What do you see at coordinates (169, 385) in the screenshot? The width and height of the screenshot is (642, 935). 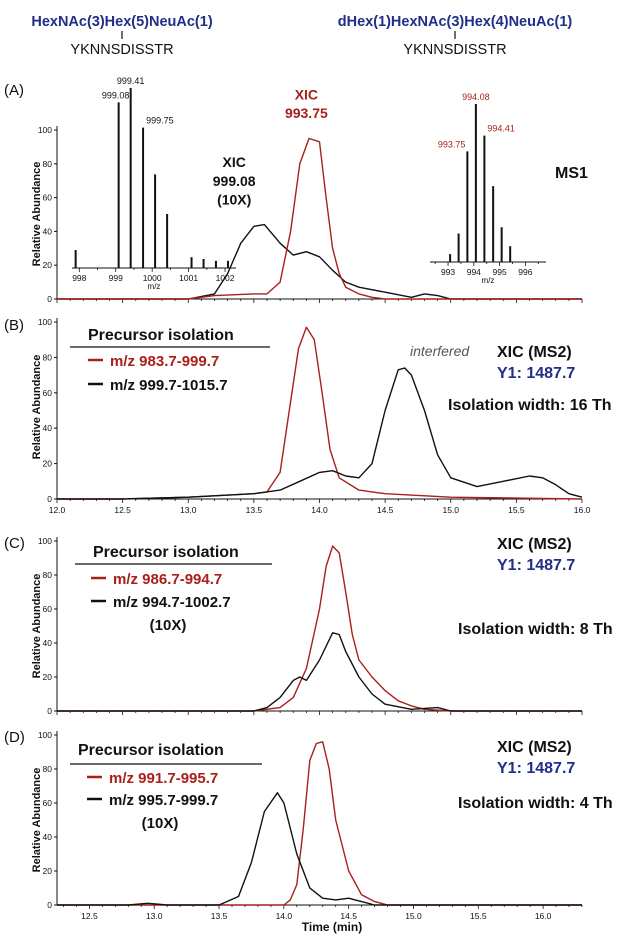 I see `legend-entry-black: m/z 999.7-1015.7` at bounding box center [169, 385].